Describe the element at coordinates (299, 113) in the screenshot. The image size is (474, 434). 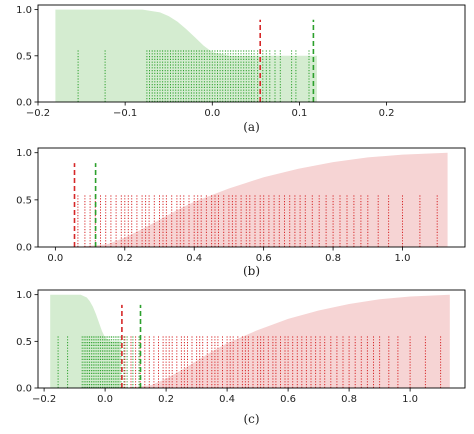
I see `x-tick-label: 0.1` at that location.